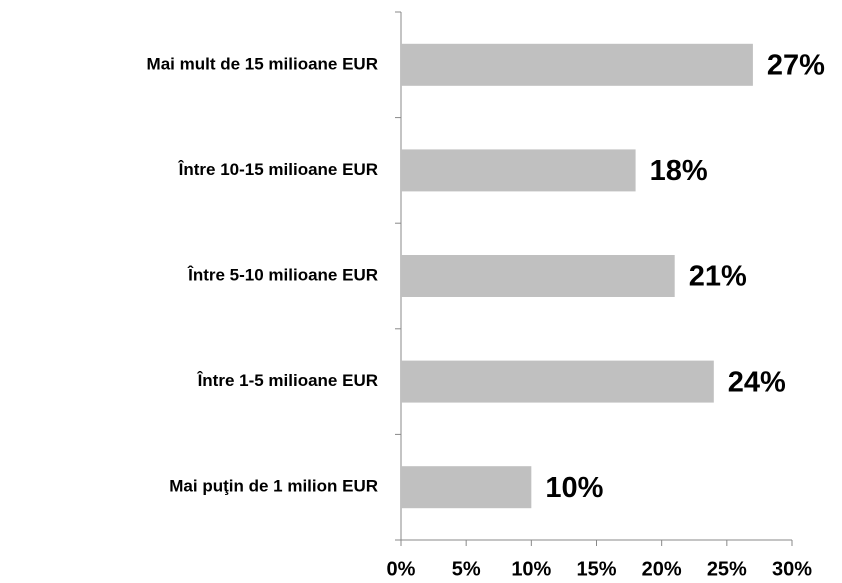  I want to click on value-label: 10%, so click(574, 488).